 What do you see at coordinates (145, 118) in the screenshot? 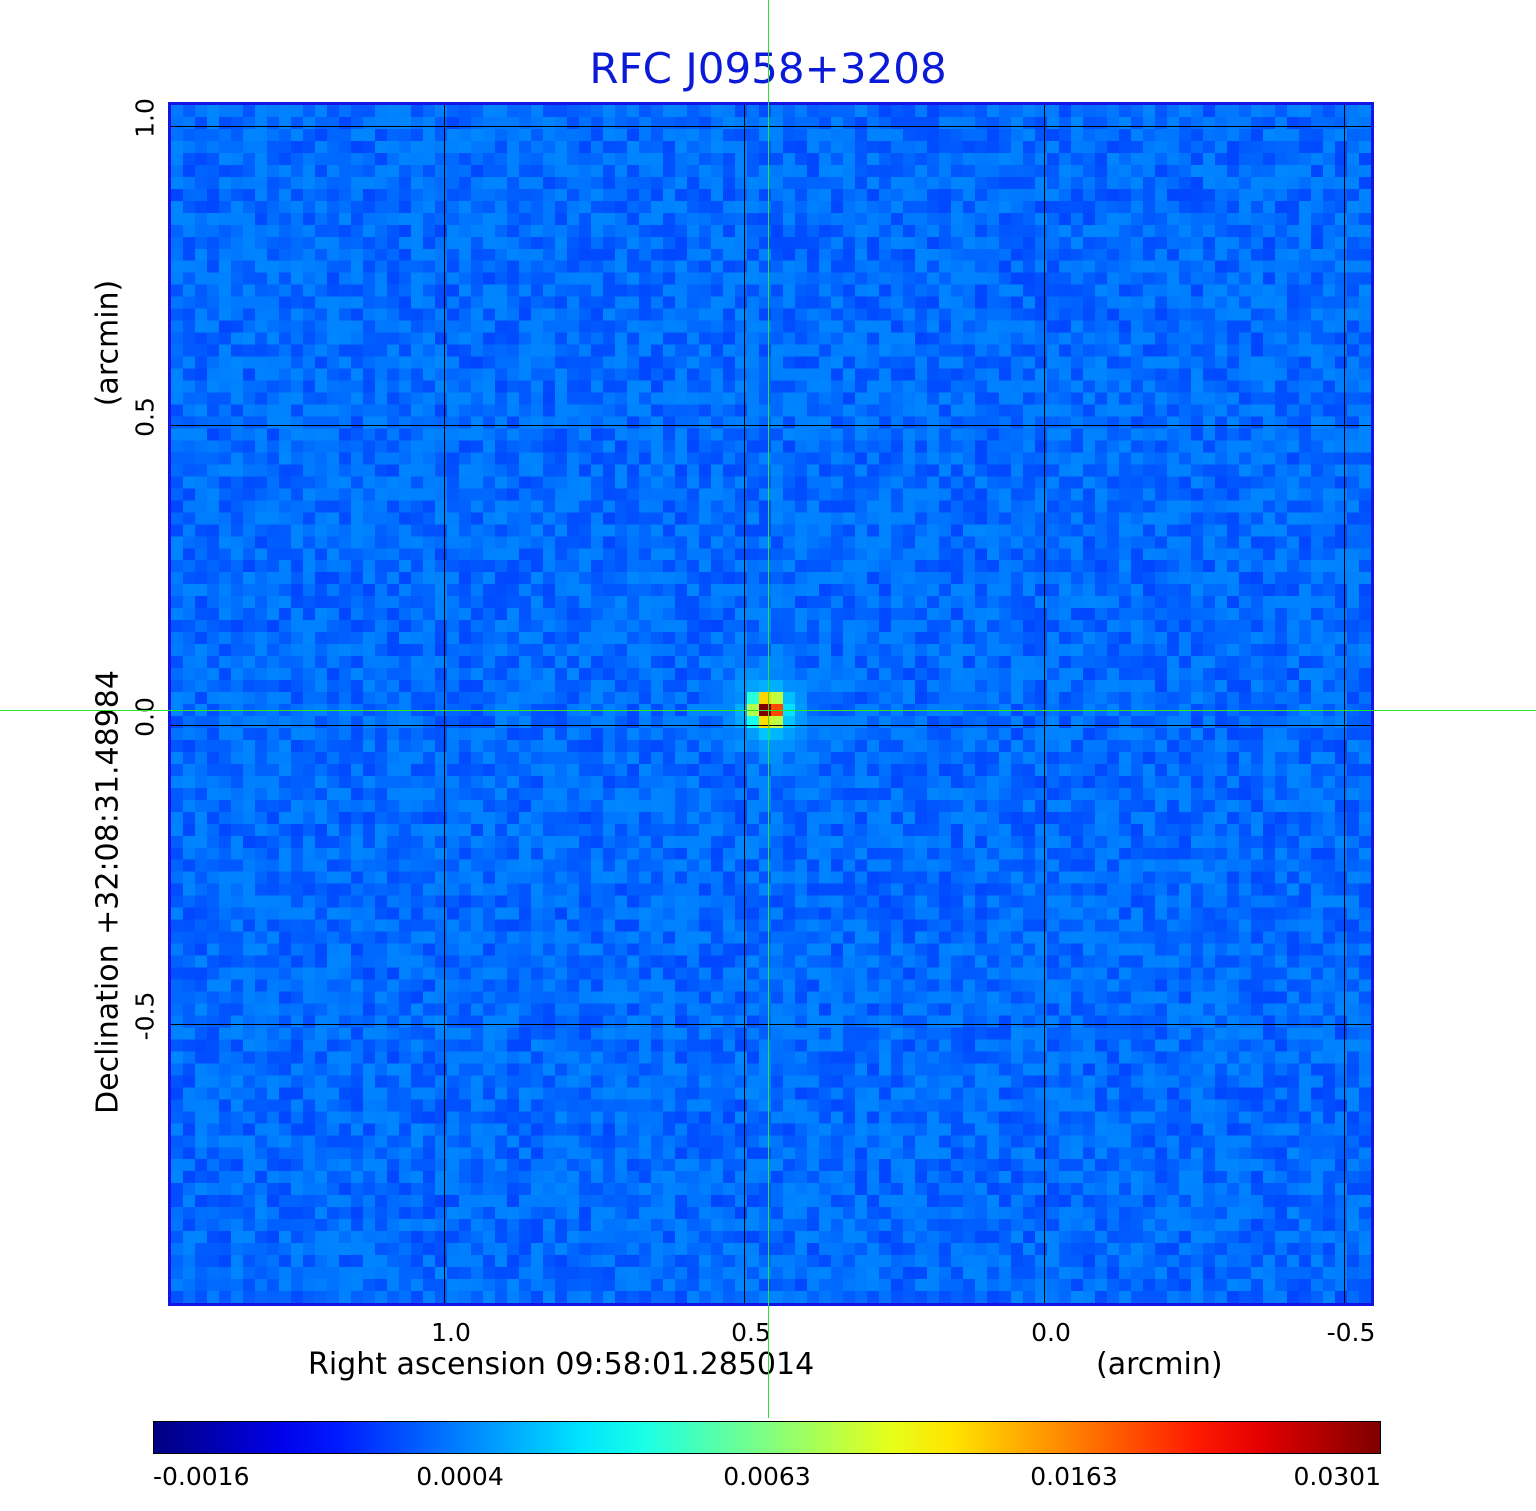
I see `y-tick-label: 1.0` at bounding box center [145, 118].